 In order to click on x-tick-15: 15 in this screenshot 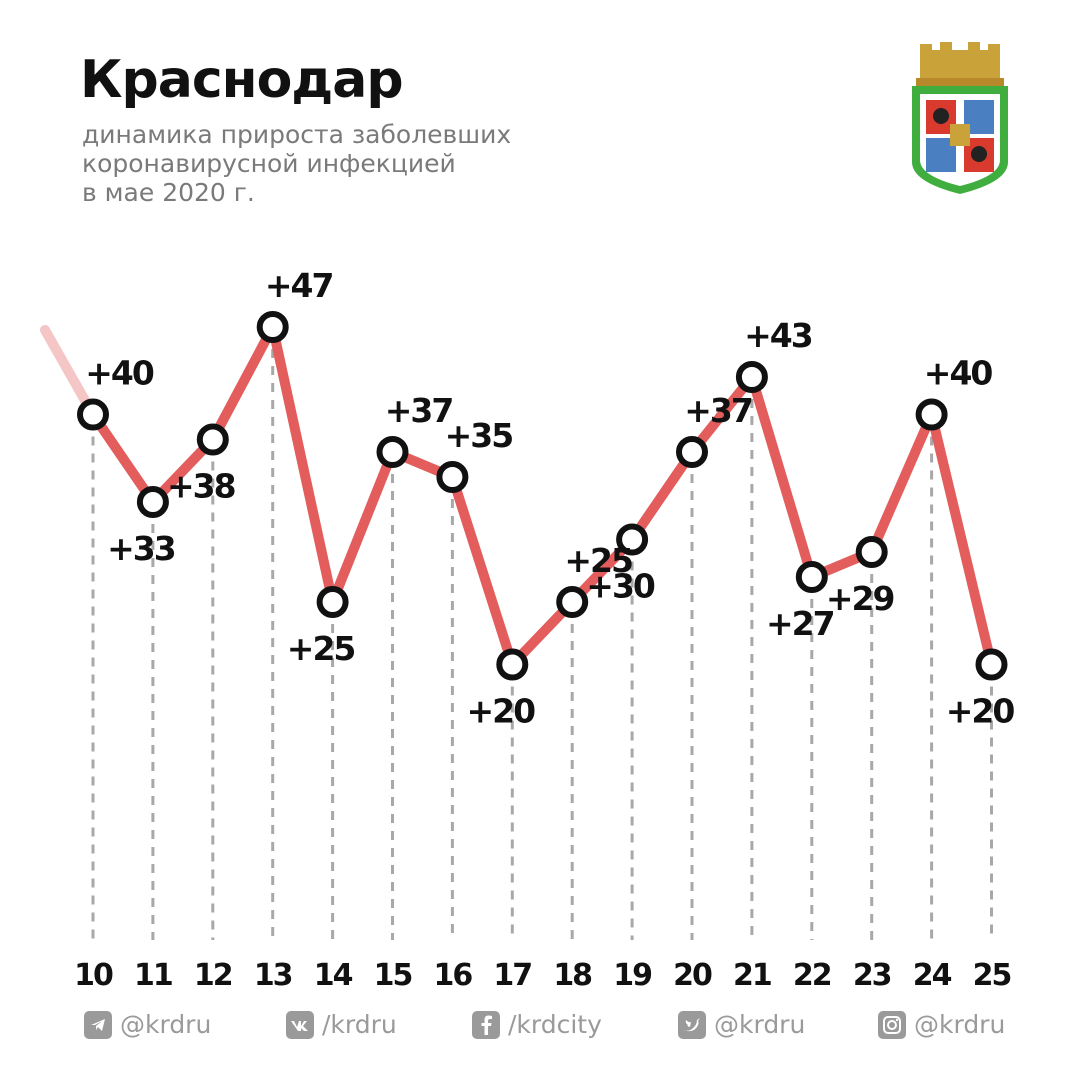, I will do `click(393, 975)`.